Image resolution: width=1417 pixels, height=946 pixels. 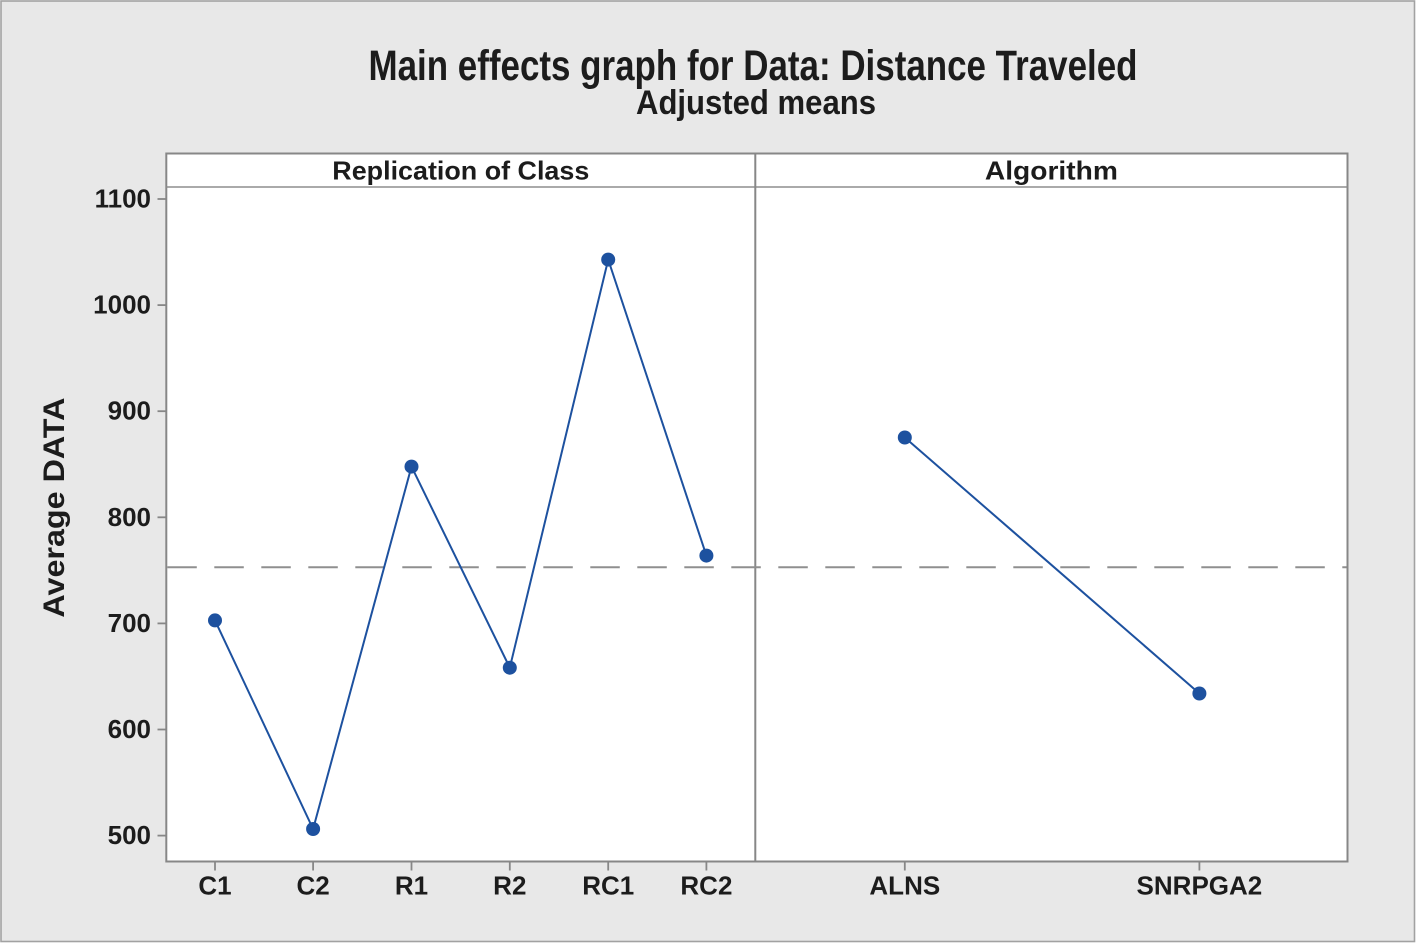 I want to click on svg-text: C2, so click(x=312, y=886).